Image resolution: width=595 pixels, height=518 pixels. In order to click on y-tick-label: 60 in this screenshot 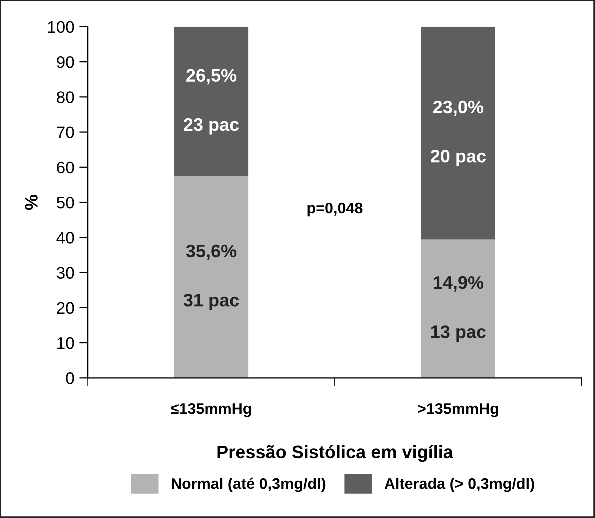, I will do `click(65, 168)`.